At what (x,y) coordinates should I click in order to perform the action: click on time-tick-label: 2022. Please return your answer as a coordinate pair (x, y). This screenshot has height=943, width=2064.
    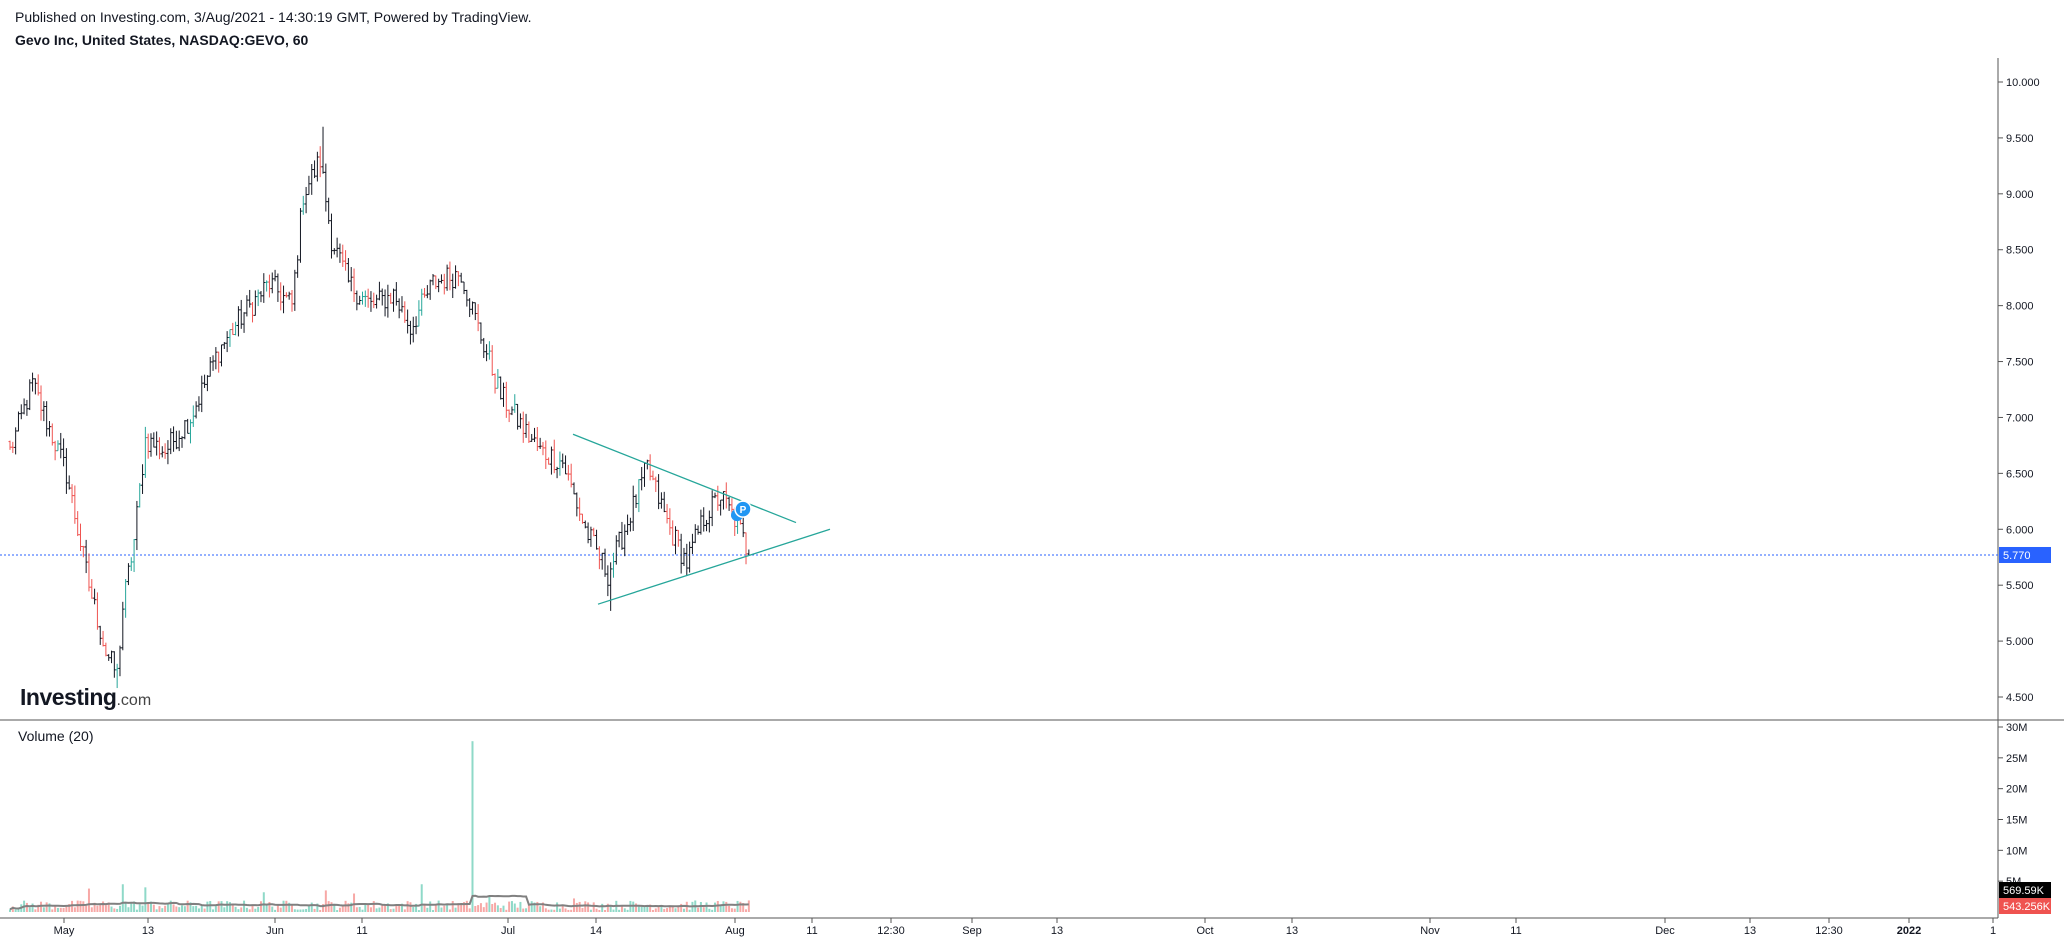
    Looking at the image, I should click on (1909, 931).